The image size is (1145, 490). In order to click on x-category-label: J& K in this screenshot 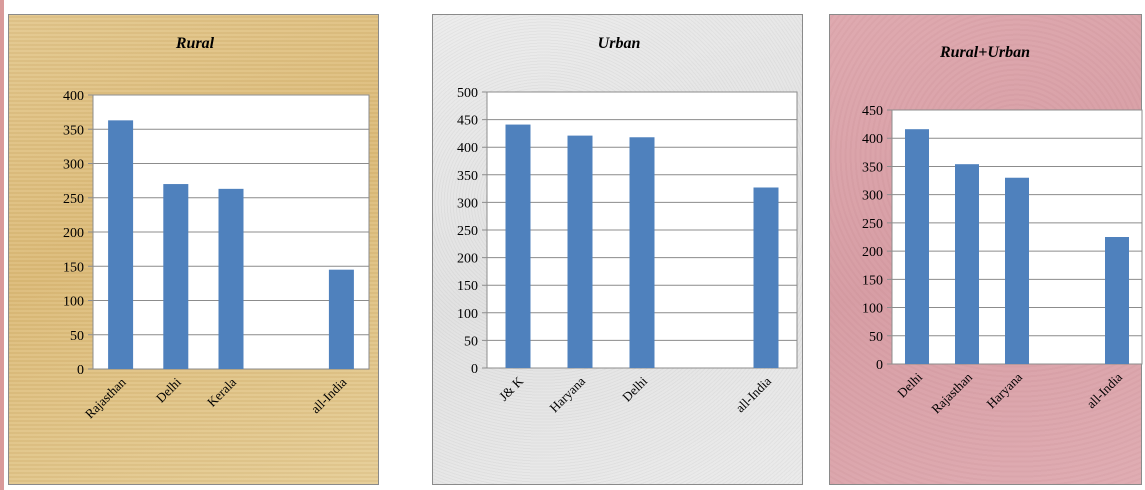, I will do `click(511, 388)`.